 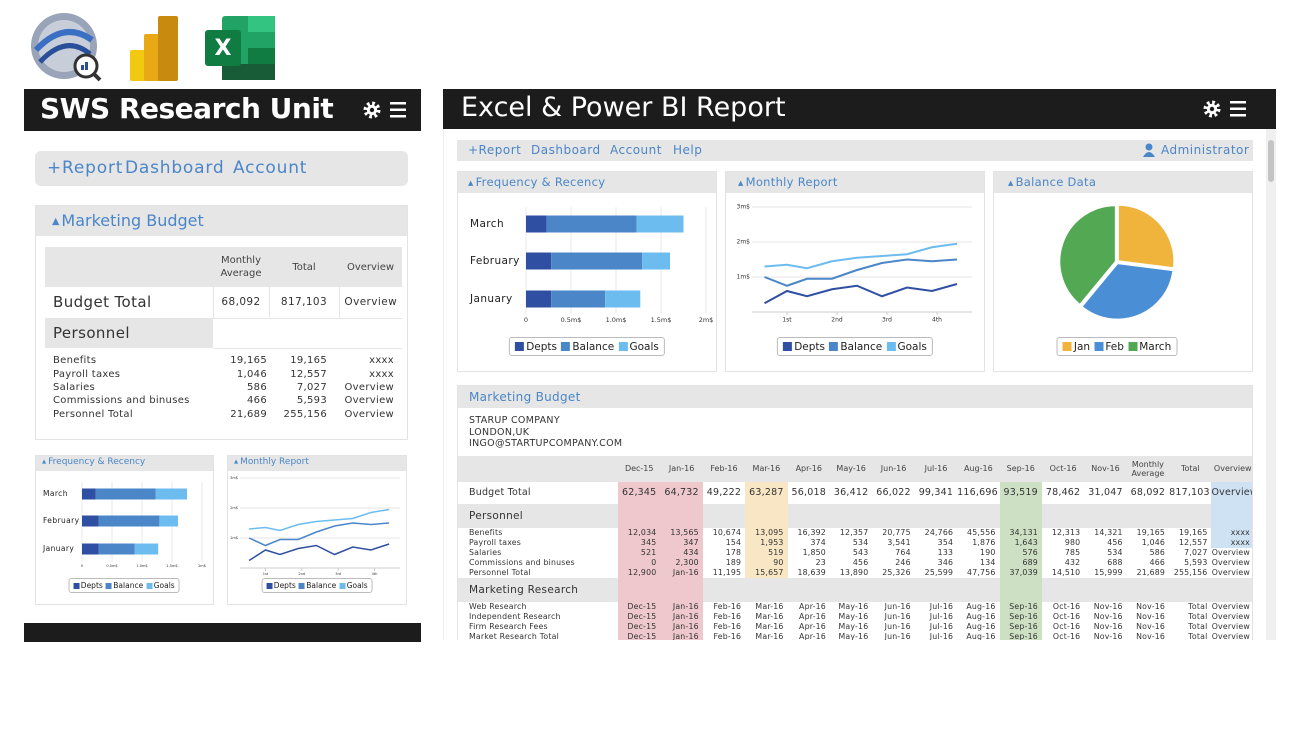 I want to click on cell-value: 980, so click(x=1072, y=542).